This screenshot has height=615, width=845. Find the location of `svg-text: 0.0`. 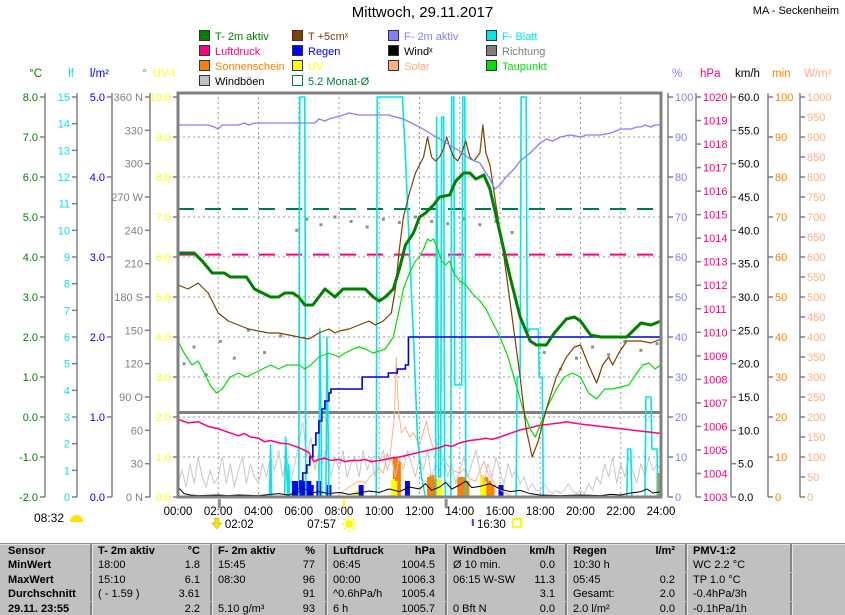

svg-text: 0.0 is located at coordinates (745, 498).